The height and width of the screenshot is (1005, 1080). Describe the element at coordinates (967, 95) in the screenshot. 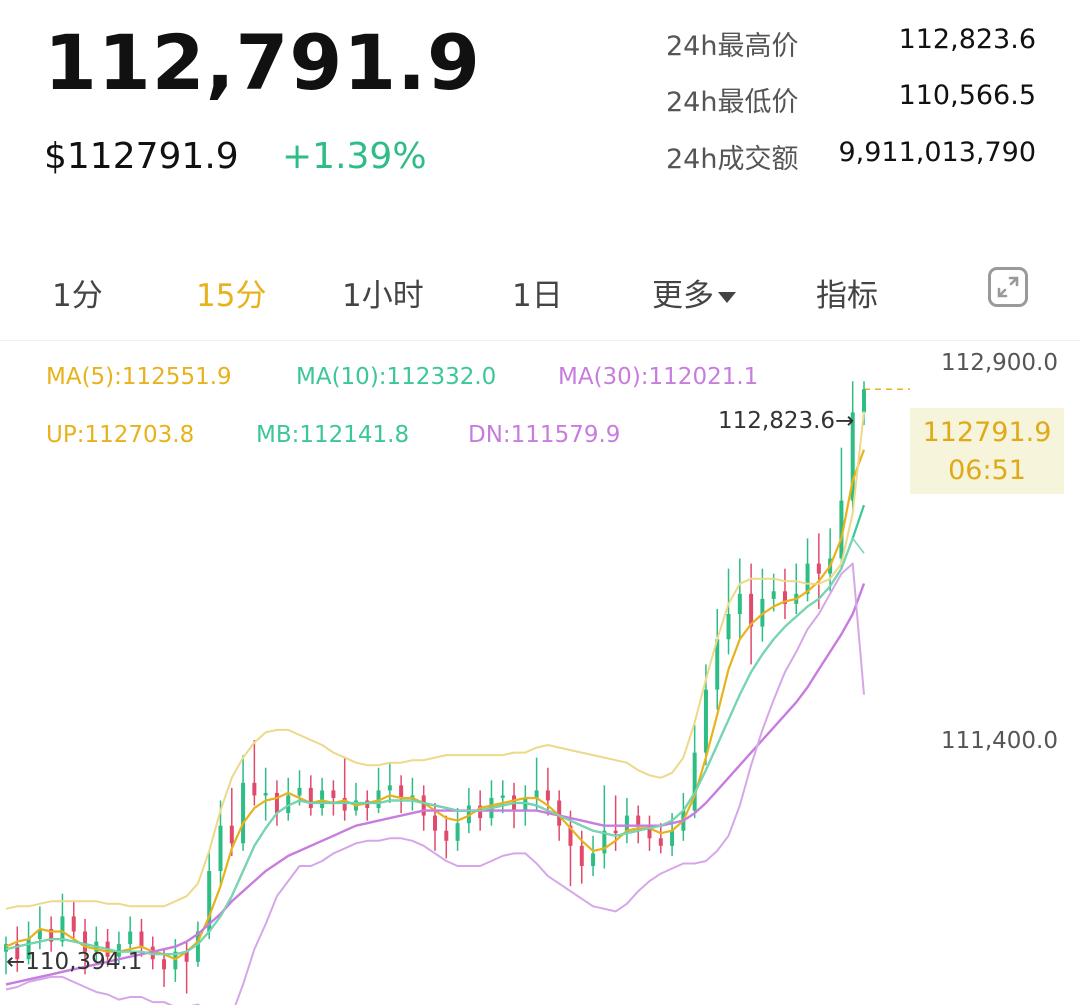

I see `stat-value-low: 110,566.5` at that location.